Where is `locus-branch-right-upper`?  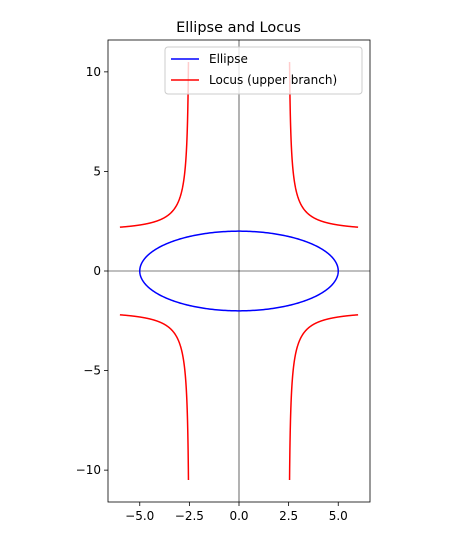
locus-branch-right-upper is located at coordinates (323, 144).